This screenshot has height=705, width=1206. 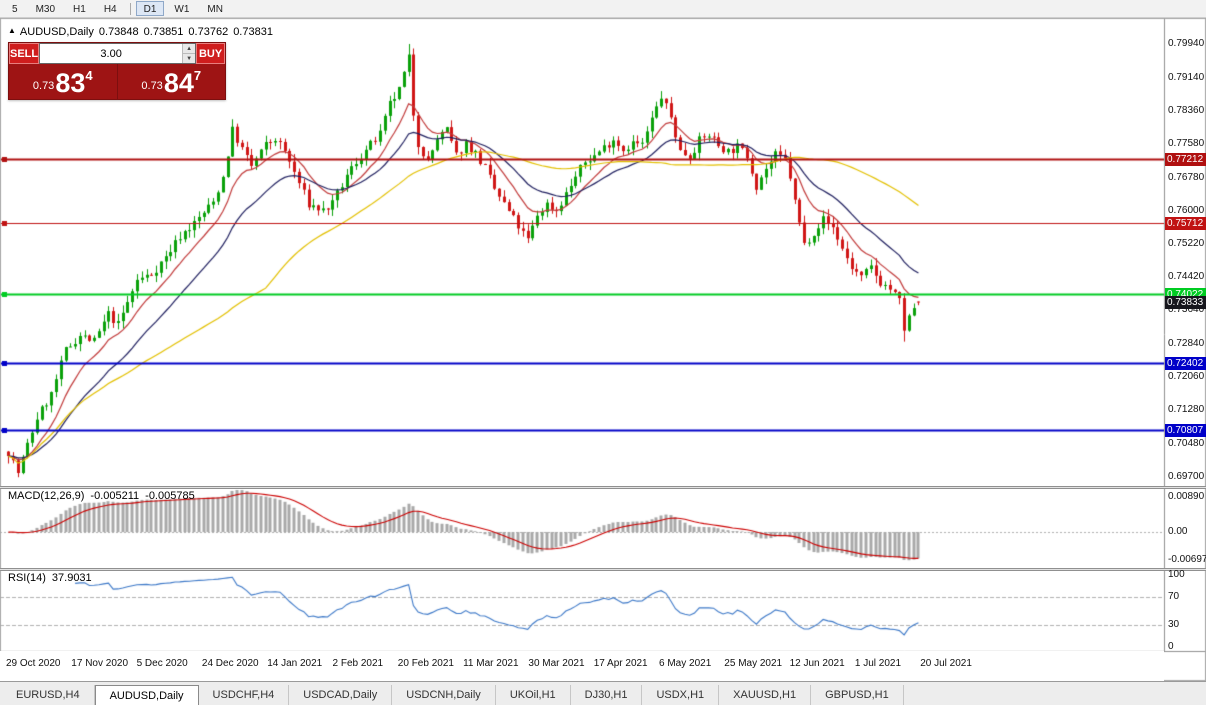 I want to click on chart-symbol-label: AUDUSD,Daily, so click(x=56, y=32).